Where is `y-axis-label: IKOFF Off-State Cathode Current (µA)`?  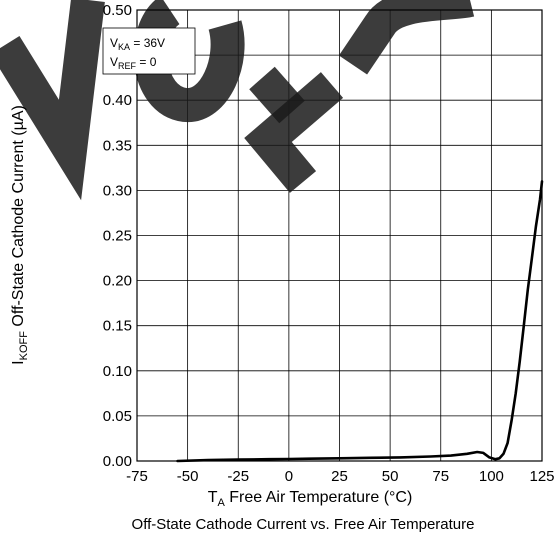 y-axis-label: IKOFF Off-State Cathode Current (µA) is located at coordinates (20, 235).